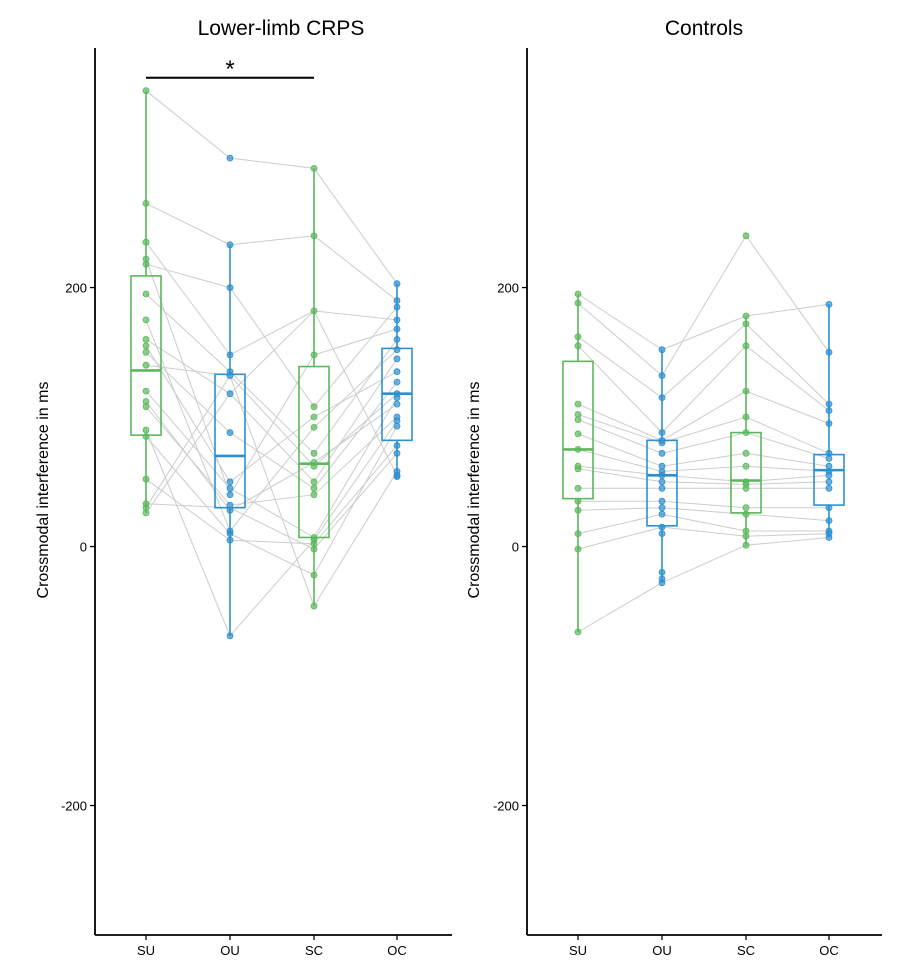  Describe the element at coordinates (474, 490) in the screenshot. I see `y-axis-title: Crossmodal interference in ms` at that location.